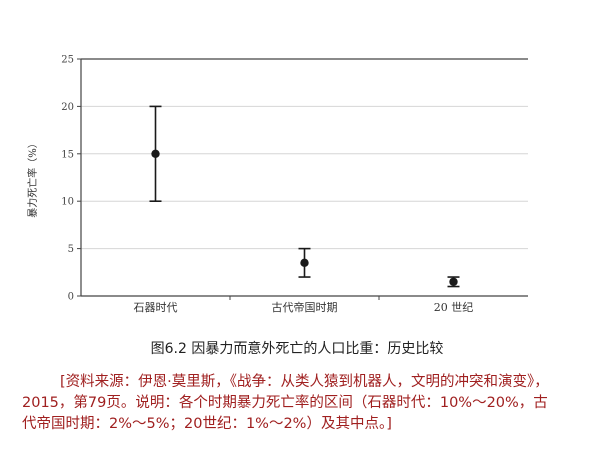  Describe the element at coordinates (71, 249) in the screenshot. I see `y-tick-label: 5` at that location.